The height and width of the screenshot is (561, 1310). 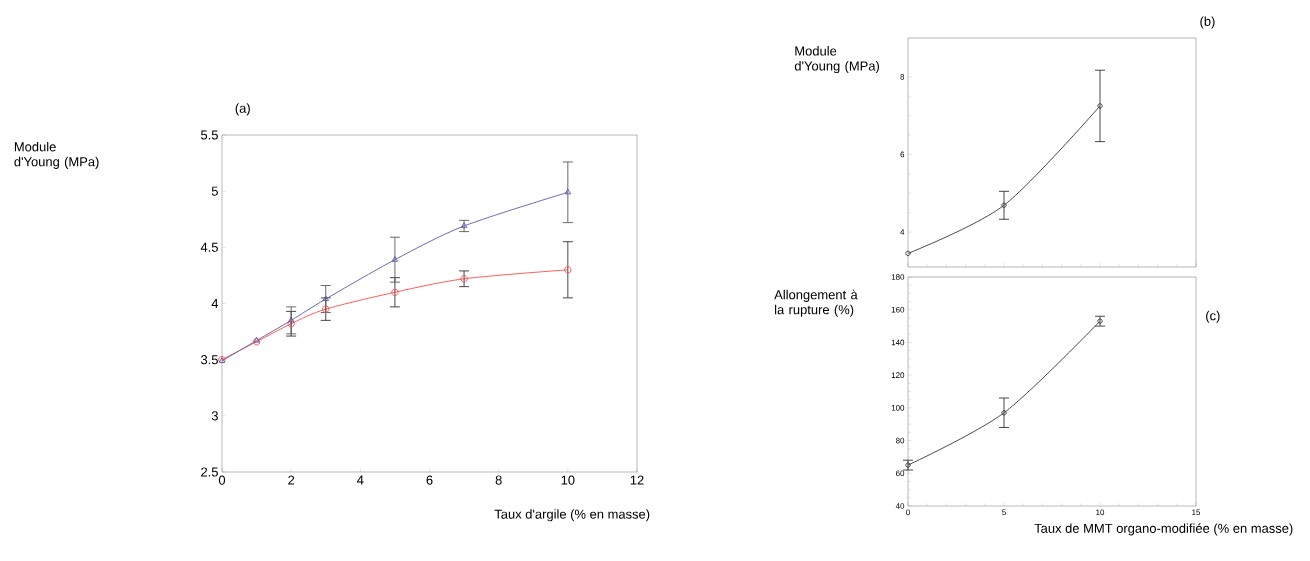 What do you see at coordinates (1213, 316) in the screenshot?
I see `text: (c)` at bounding box center [1213, 316].